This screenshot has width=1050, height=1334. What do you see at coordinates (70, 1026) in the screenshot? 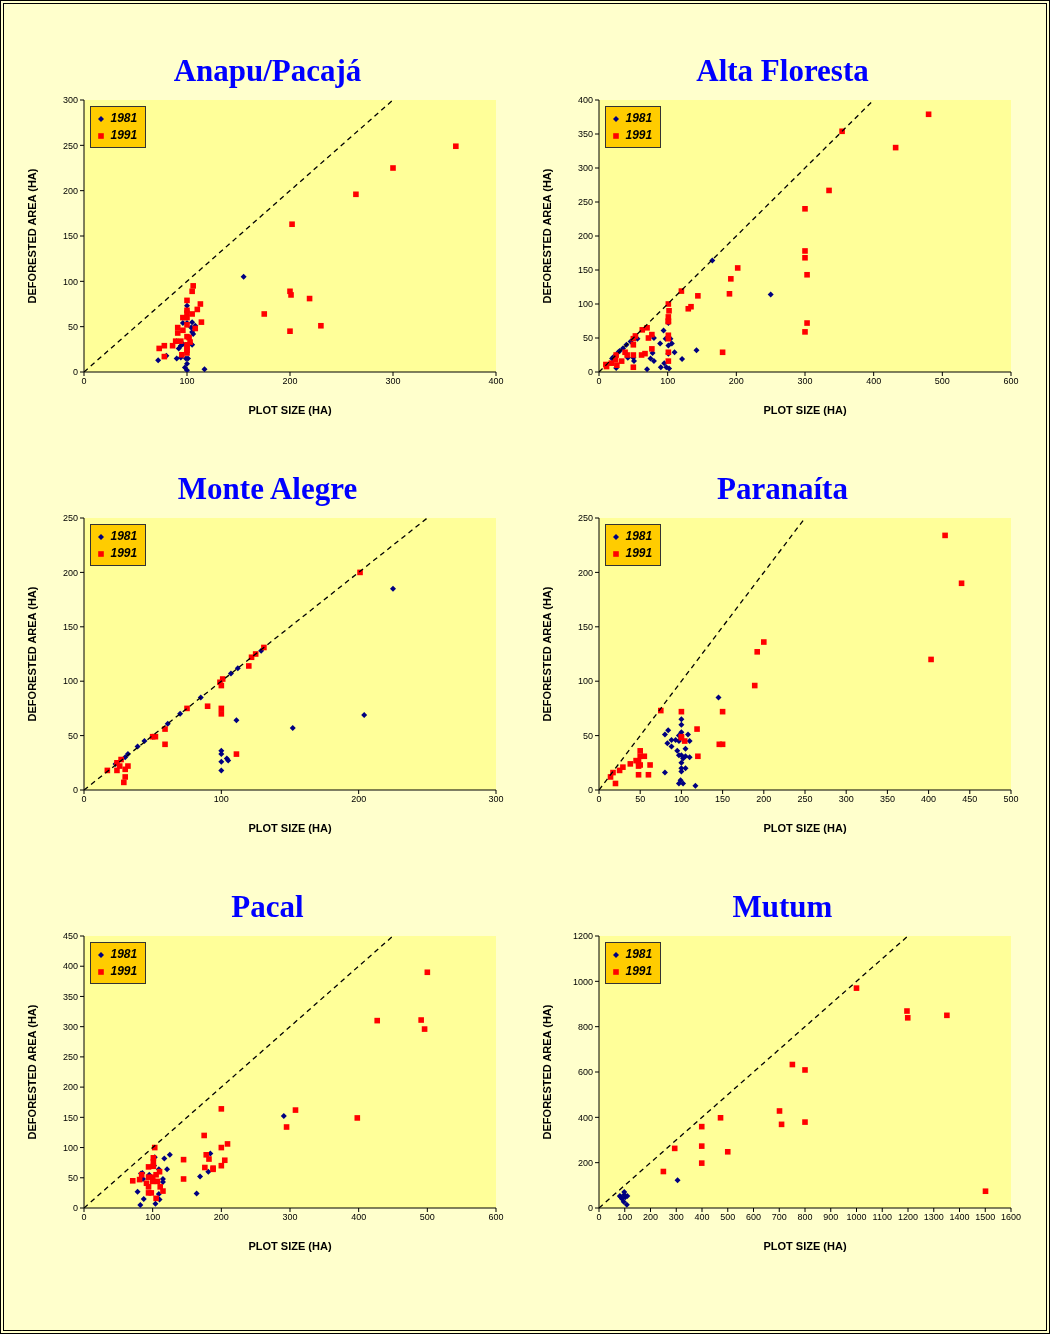
I see `y-tick-label: 300` at bounding box center [70, 1026].